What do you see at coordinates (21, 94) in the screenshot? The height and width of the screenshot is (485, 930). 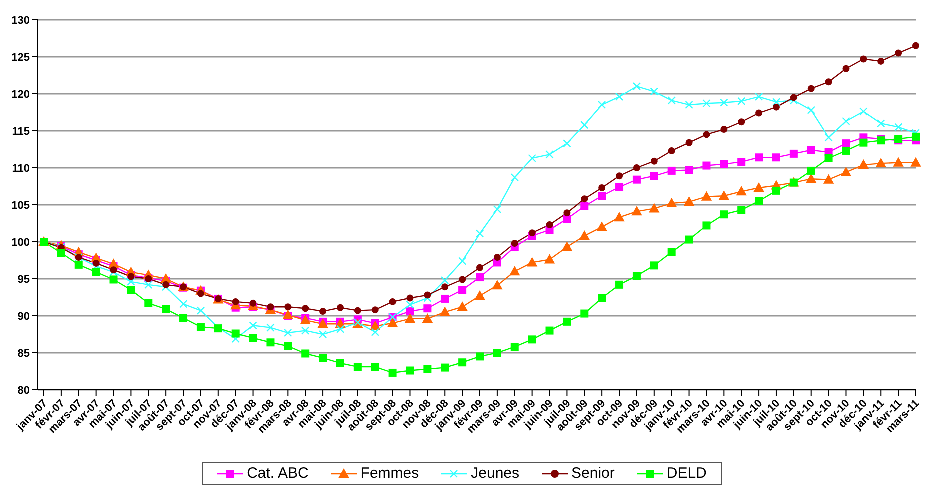 I see `y-tick-label: 120` at bounding box center [21, 94].